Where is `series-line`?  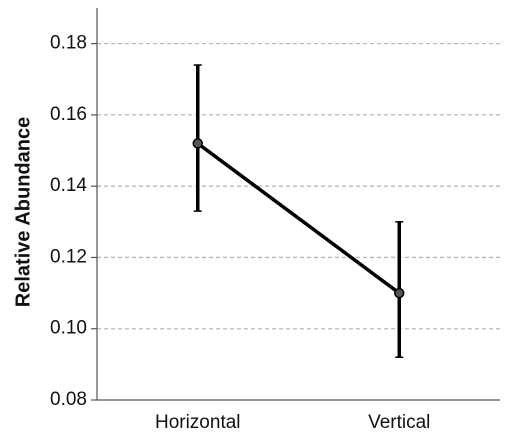
series-line is located at coordinates (298, 218).